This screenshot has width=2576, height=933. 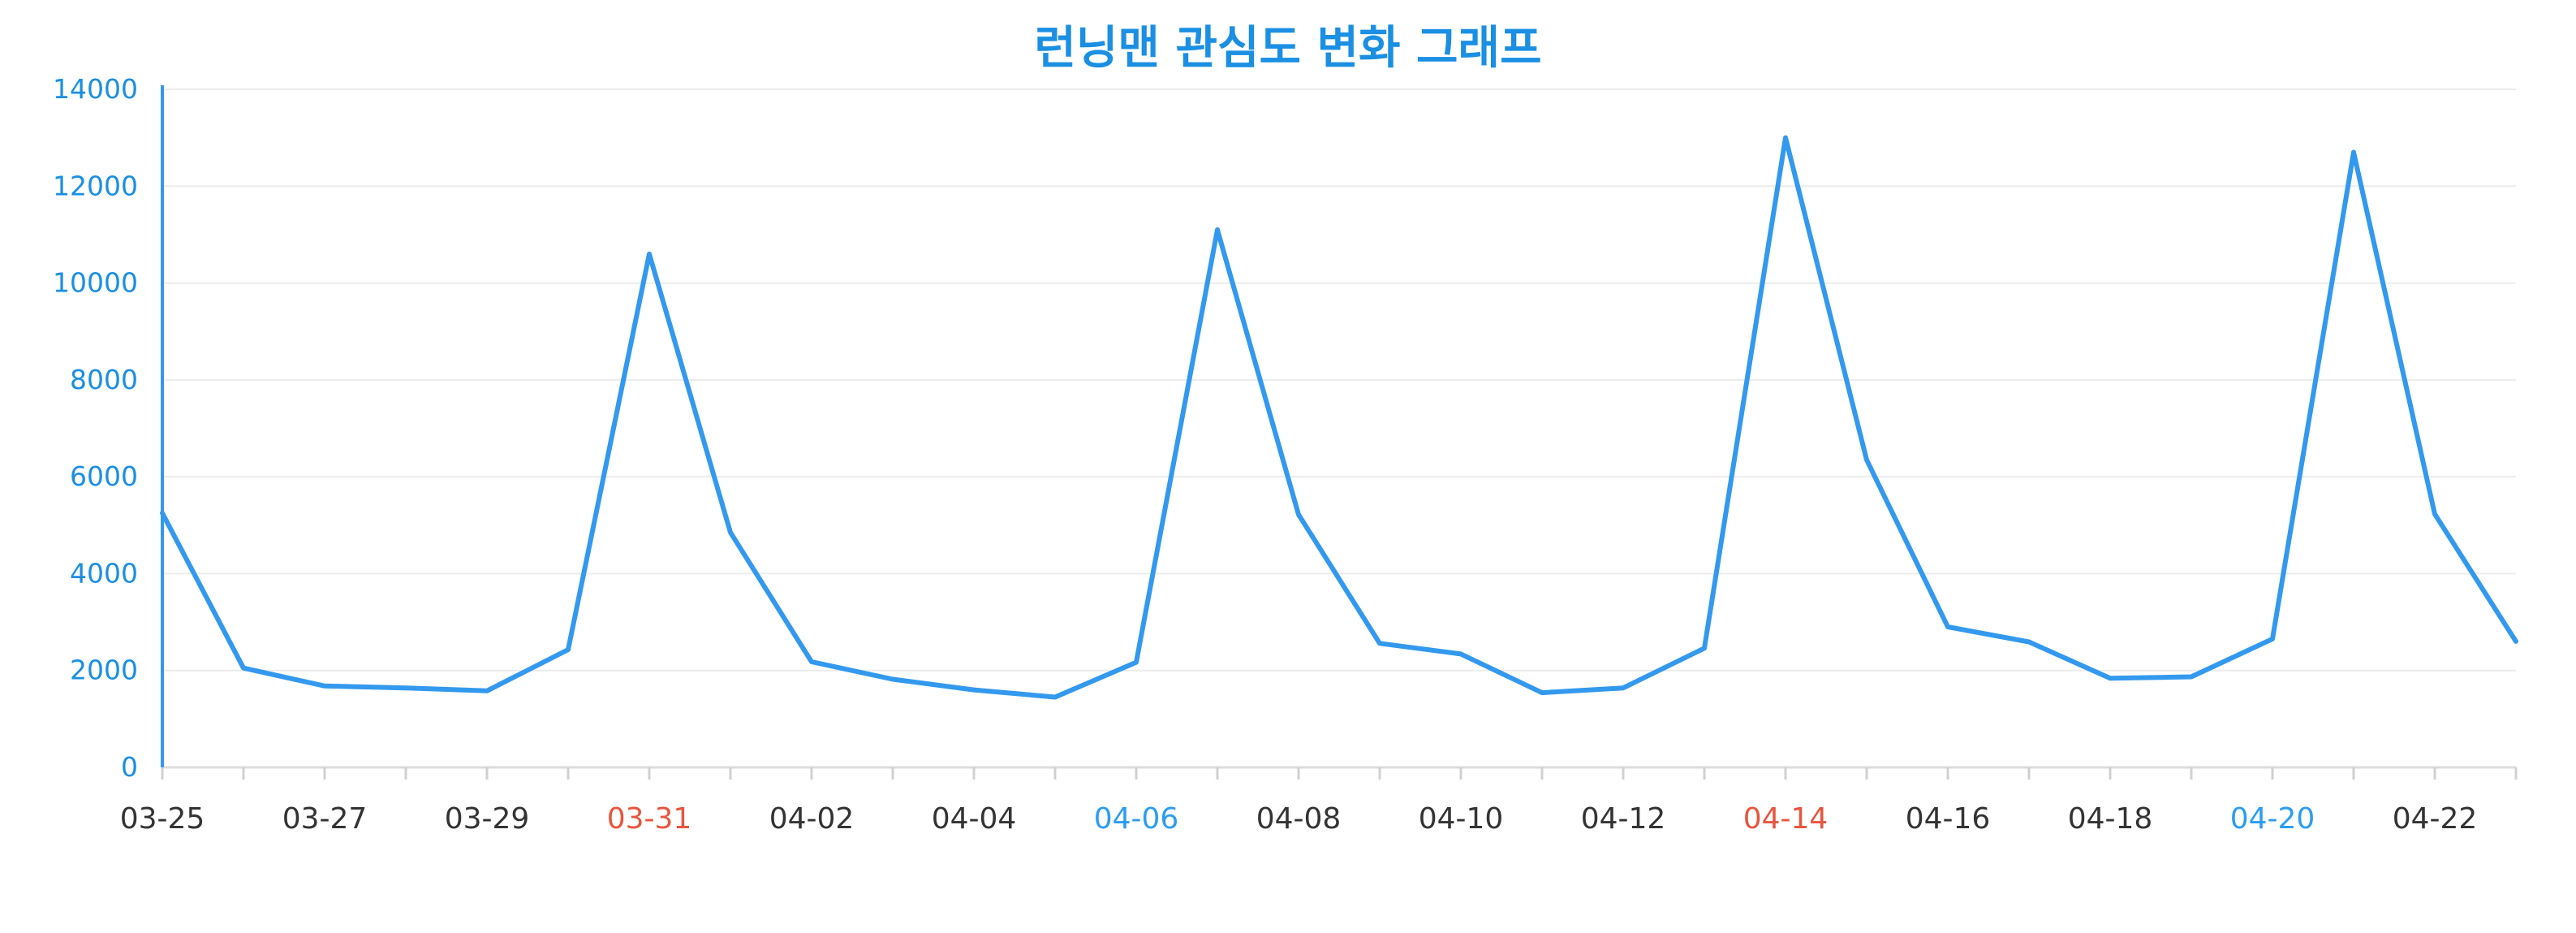 I want to click on x-tick-label: 04-20, so click(x=2273, y=819).